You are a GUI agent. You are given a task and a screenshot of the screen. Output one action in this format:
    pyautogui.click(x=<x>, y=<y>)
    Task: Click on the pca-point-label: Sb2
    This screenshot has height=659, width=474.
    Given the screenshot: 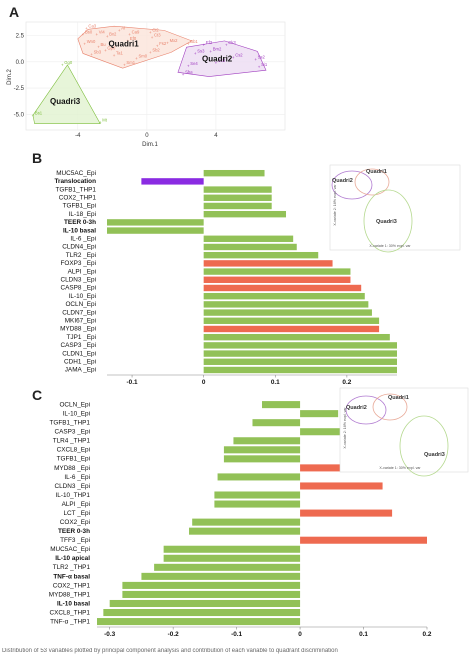 What is the action you would take?
    pyautogui.click(x=156, y=49)
    